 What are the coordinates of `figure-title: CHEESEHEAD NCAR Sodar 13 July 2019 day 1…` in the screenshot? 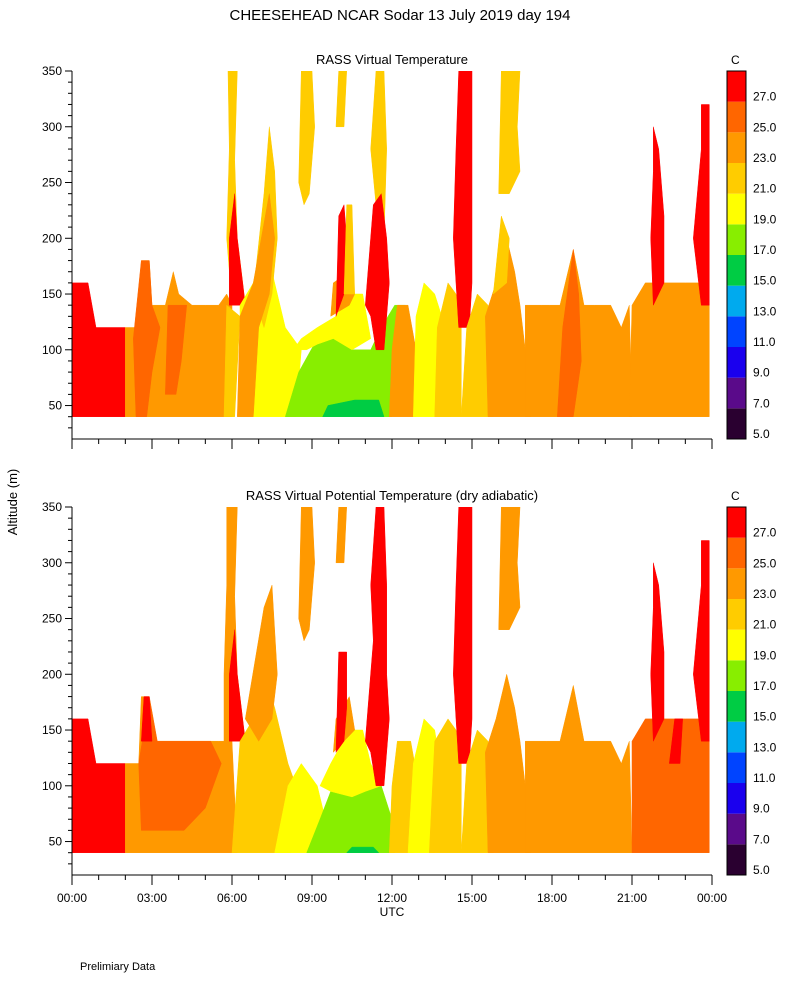 It's located at (399, 15).